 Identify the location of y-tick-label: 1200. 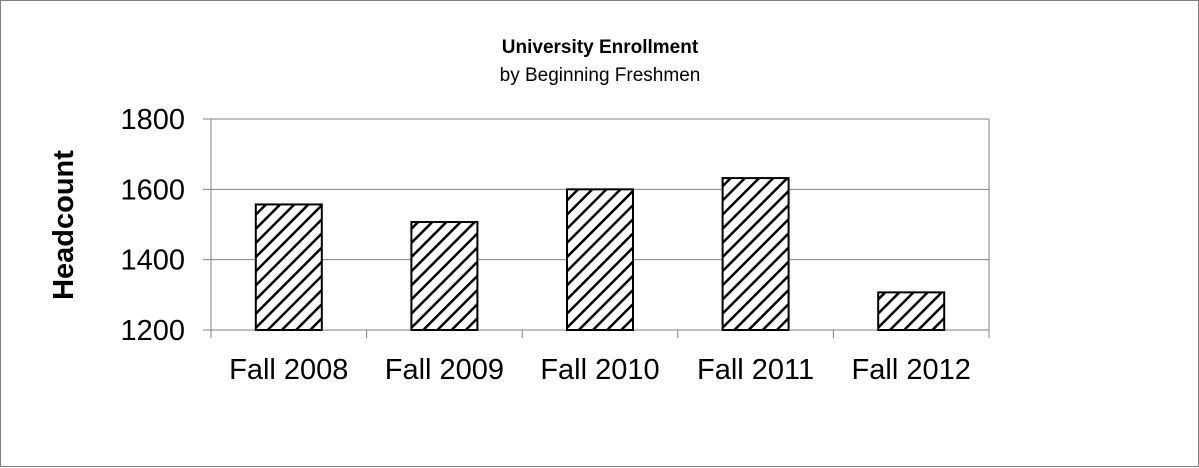
(152, 331).